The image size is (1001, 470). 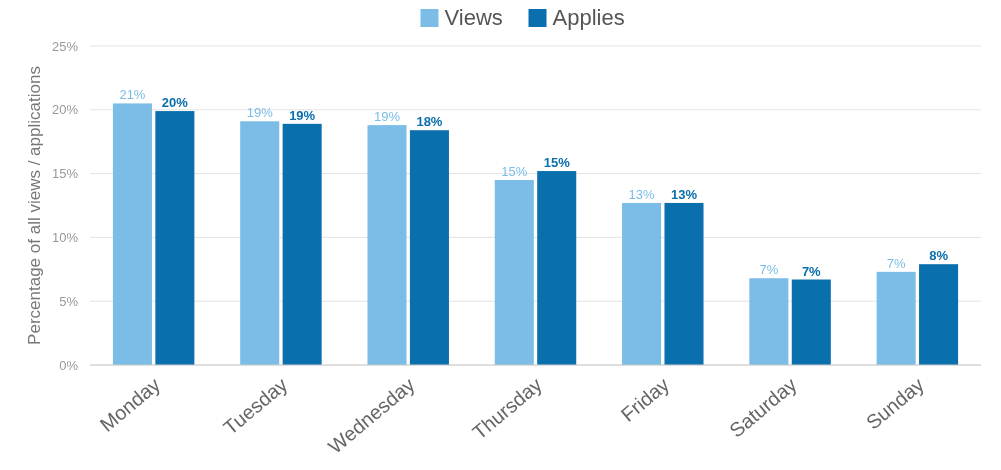 What do you see at coordinates (588, 17) in the screenshot?
I see `legend-label: Applies` at bounding box center [588, 17].